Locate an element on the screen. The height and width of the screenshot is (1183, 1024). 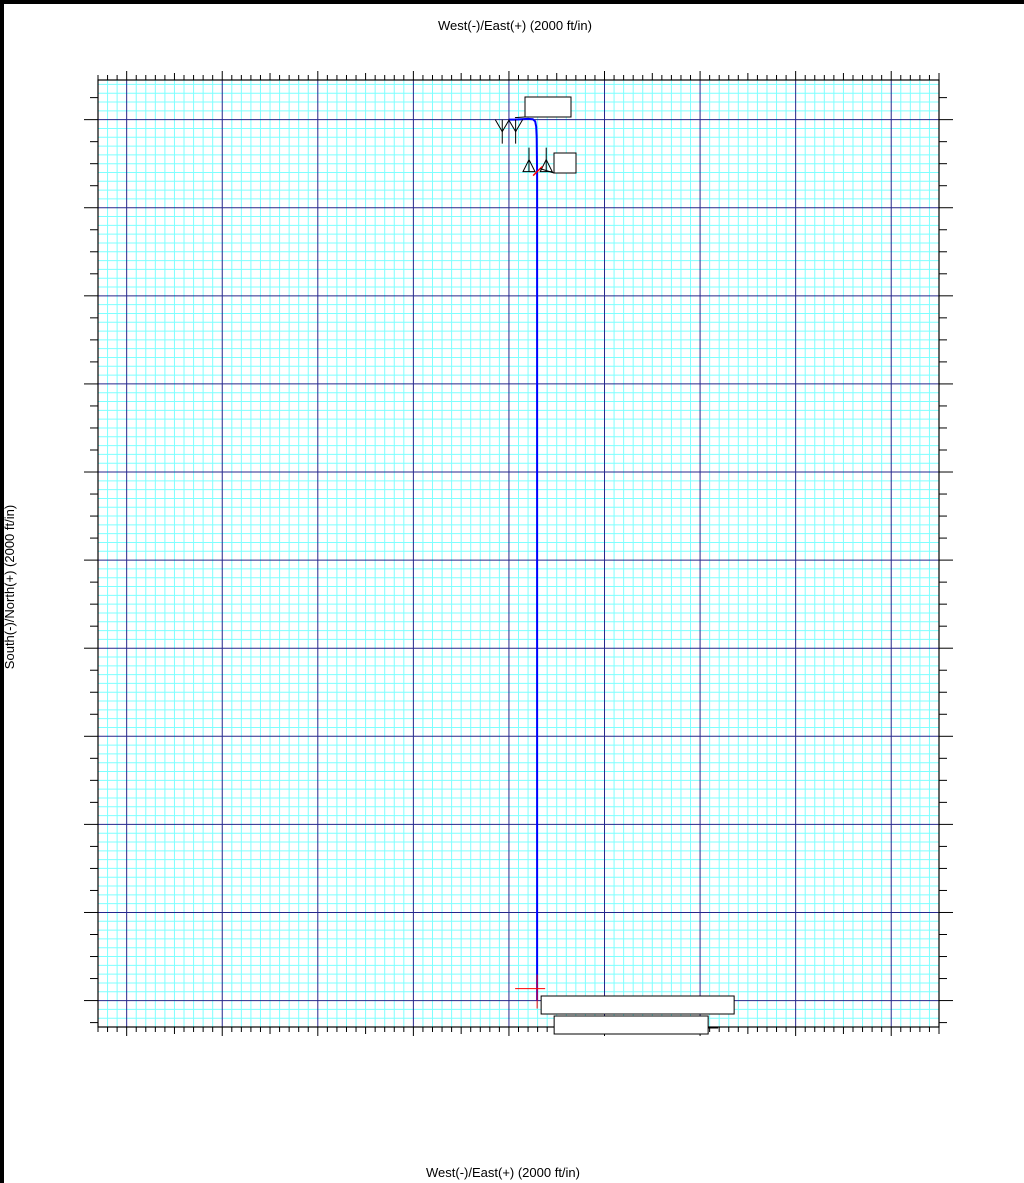
series-layer is located at coordinates (523, 559).